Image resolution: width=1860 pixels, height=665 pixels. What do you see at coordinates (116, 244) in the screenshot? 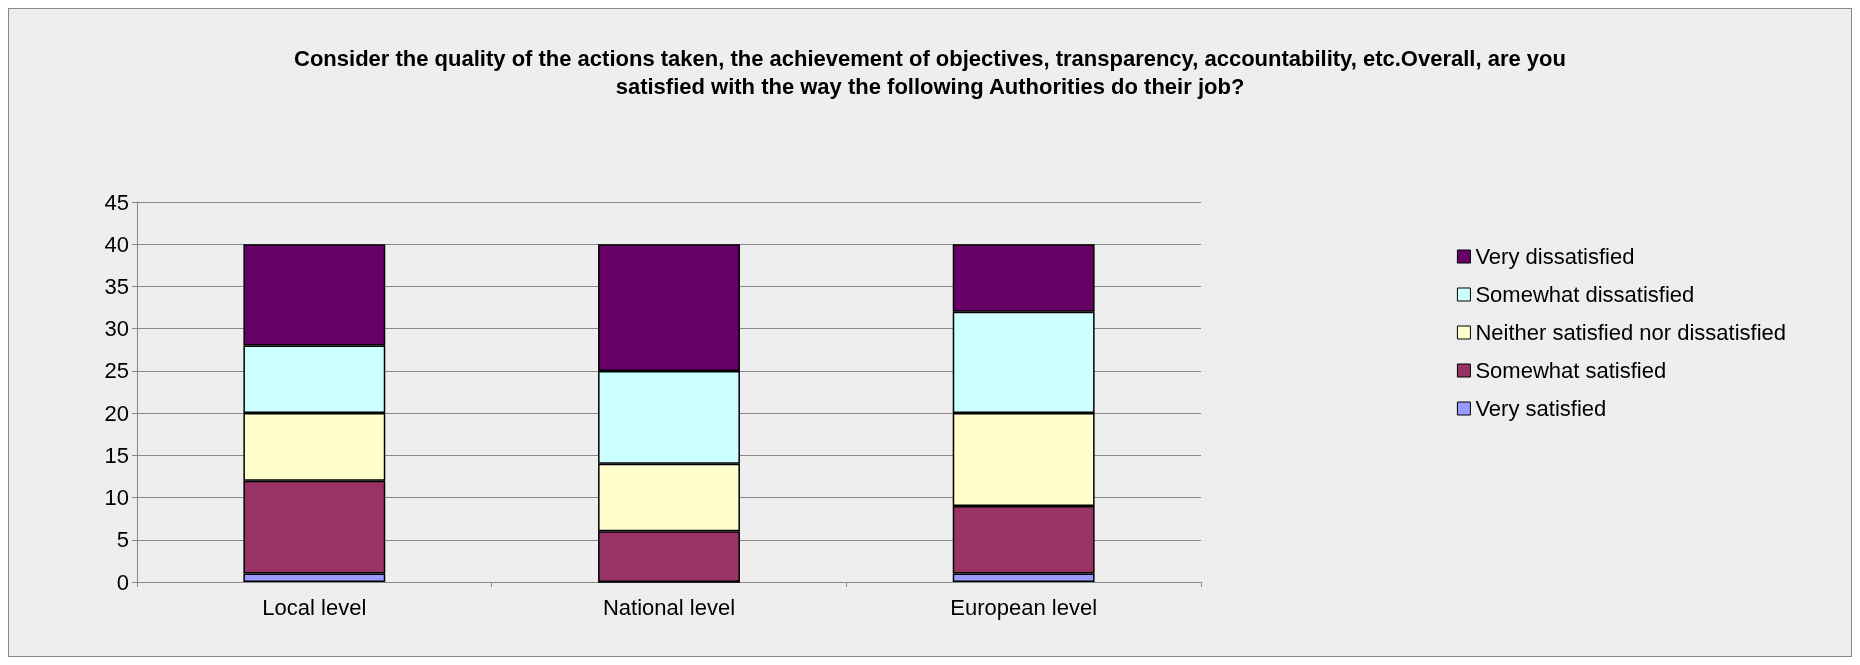
I see `y-tick-label: 40` at bounding box center [116, 244].